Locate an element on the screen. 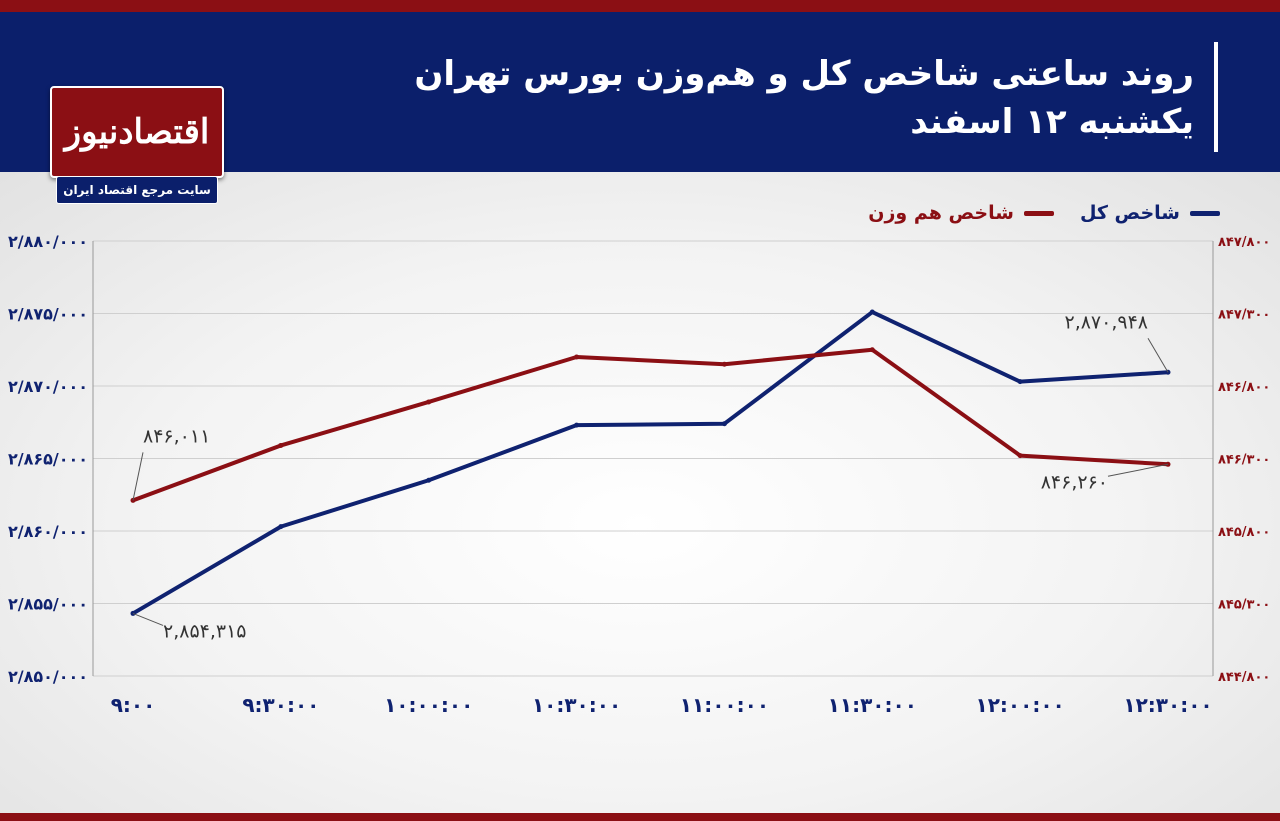 The image size is (1280, 821). x-tick-label: ۱۰:۳۰:۰۰ is located at coordinates (576, 705).